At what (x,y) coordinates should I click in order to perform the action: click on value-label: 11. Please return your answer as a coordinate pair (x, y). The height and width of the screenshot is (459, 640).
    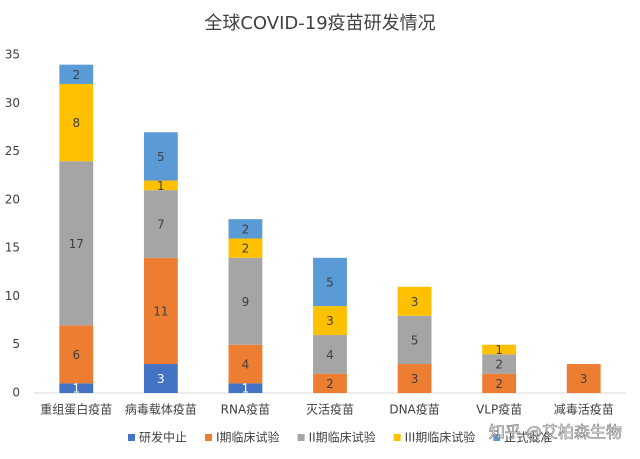
    Looking at the image, I should click on (160, 311).